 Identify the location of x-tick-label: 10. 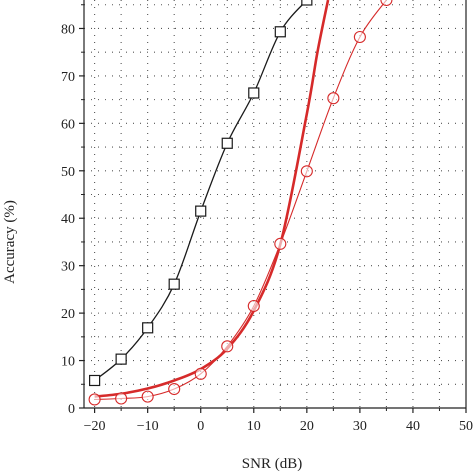
(254, 426).